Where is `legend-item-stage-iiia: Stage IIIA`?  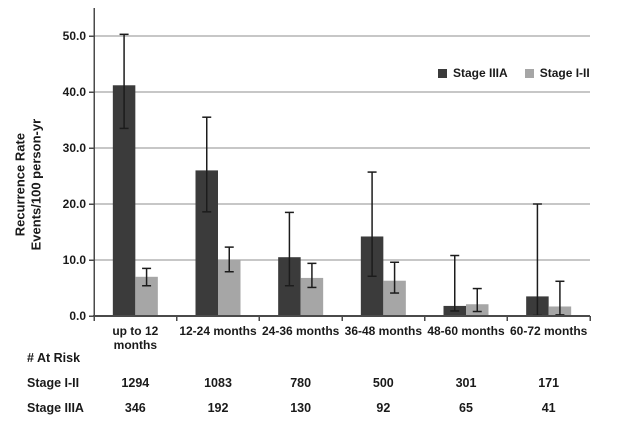
legend-item-stage-iiia: Stage IIIA is located at coordinates (473, 73).